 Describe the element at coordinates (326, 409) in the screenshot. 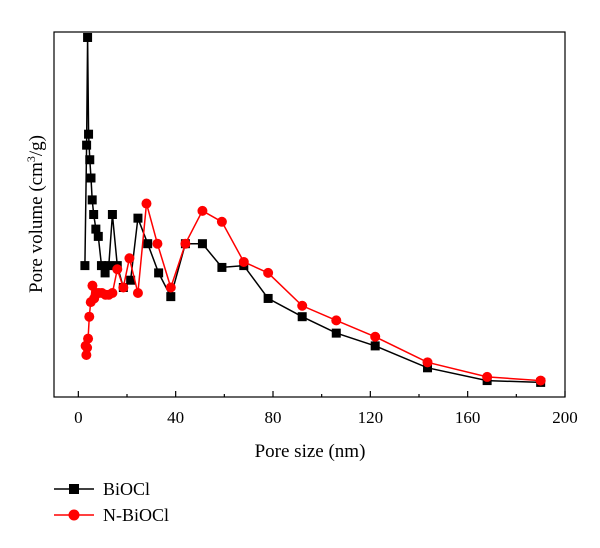

I see `x-axis-ticks: 0 40 80 120 160 200` at that location.